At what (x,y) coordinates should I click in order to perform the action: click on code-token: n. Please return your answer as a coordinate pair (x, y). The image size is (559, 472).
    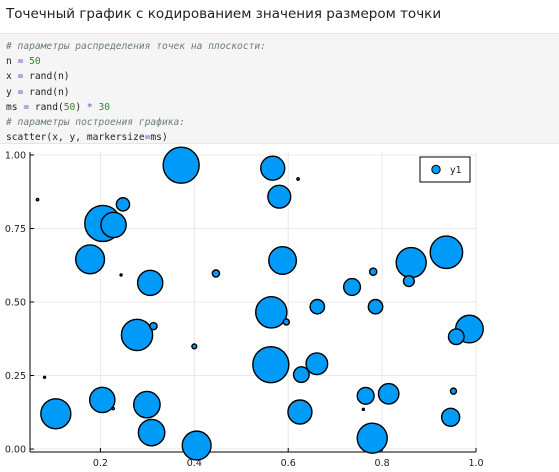
    Looking at the image, I should click on (12, 62).